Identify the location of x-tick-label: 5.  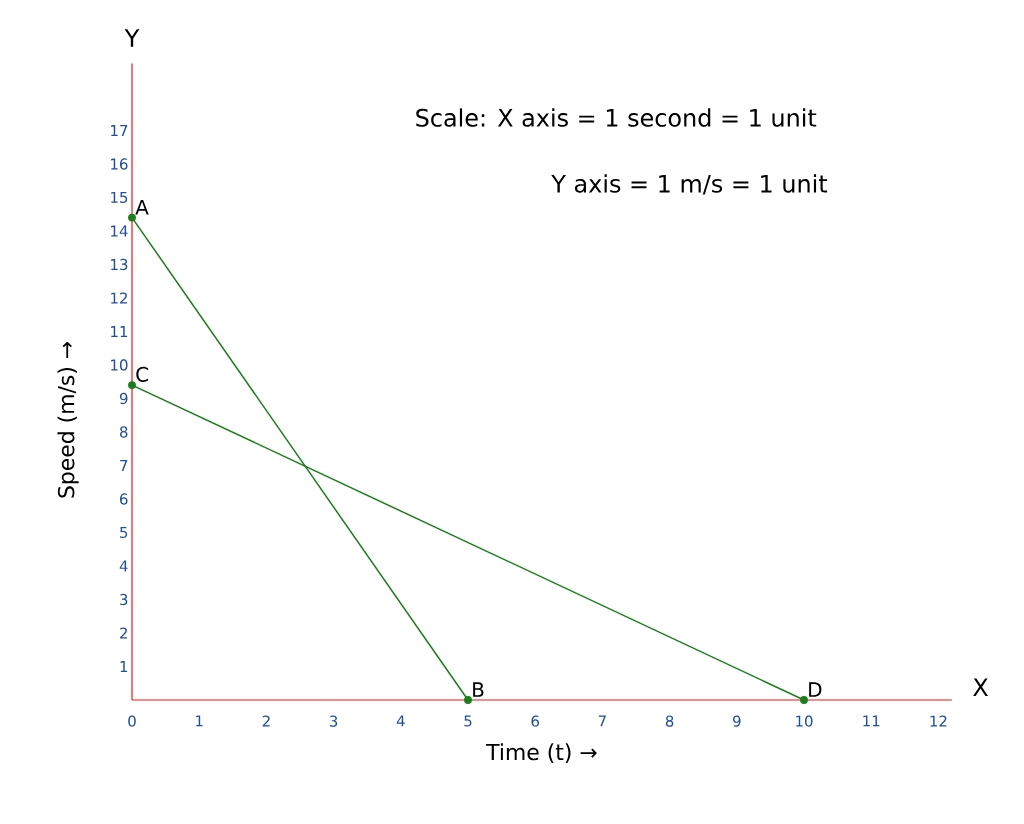
(468, 721).